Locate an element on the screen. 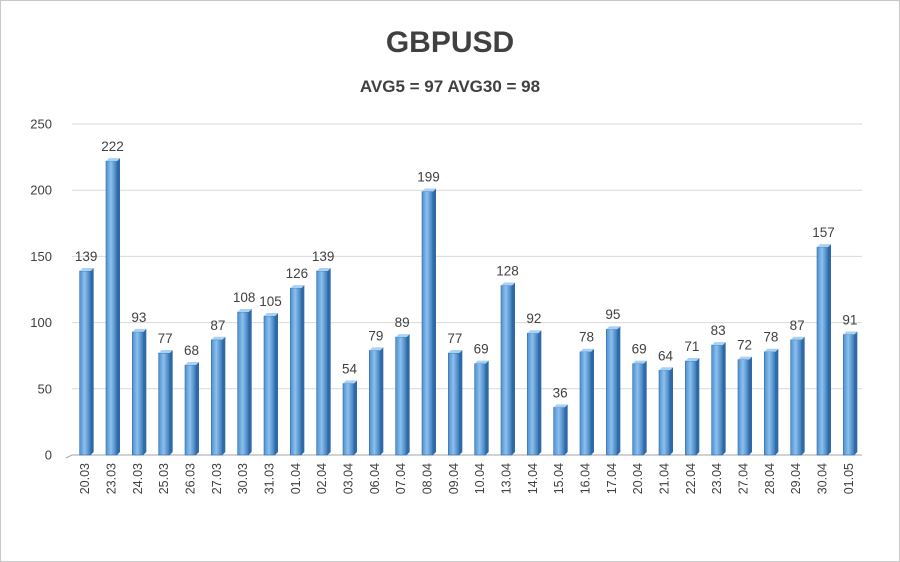  data-label: 78 is located at coordinates (586, 337).